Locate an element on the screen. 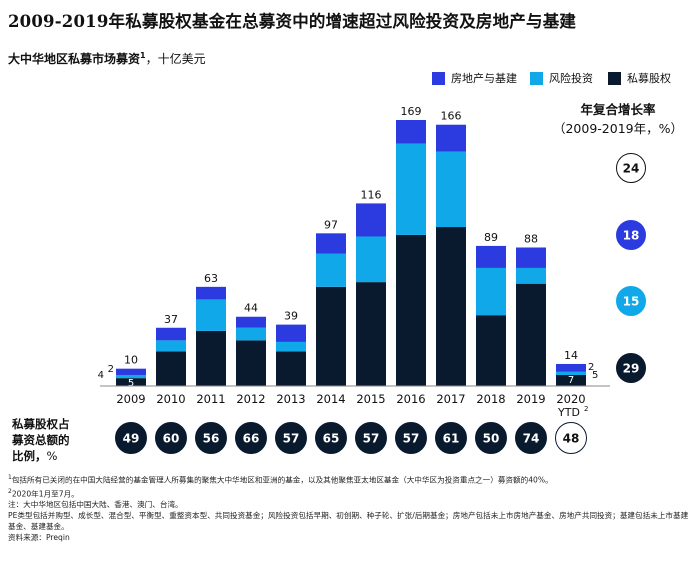 The width and height of the screenshot is (700, 570). year-label-2014: 2014 is located at coordinates (330, 399).